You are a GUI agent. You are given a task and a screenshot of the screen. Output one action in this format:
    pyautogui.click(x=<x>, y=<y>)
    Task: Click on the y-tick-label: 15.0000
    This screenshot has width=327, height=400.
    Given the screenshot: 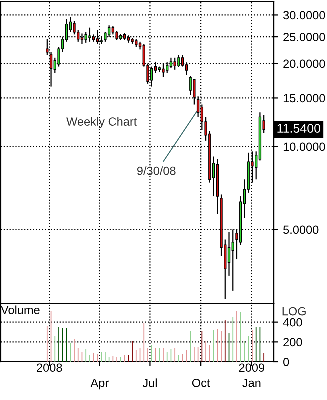 What is the action you would take?
    pyautogui.click(x=305, y=98)
    